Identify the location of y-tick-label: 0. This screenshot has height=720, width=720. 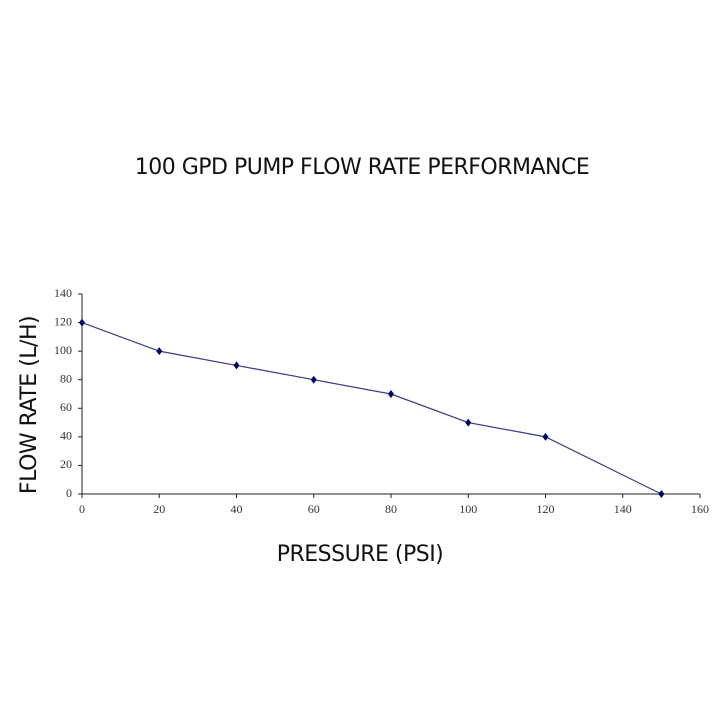
(69, 493).